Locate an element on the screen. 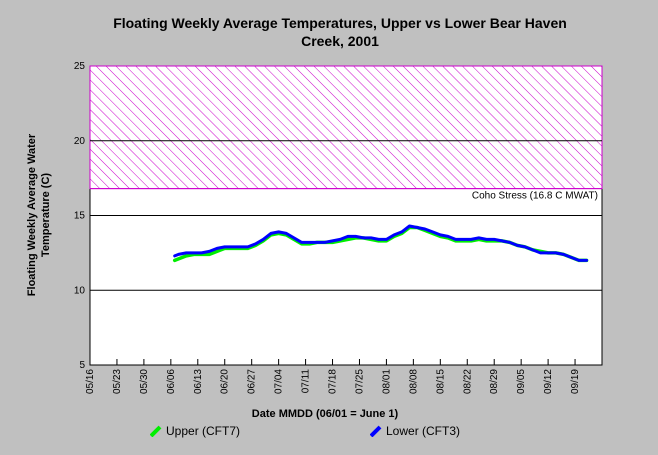 The height and width of the screenshot is (455, 658). x-tick-label: 06/20 is located at coordinates (225, 381).